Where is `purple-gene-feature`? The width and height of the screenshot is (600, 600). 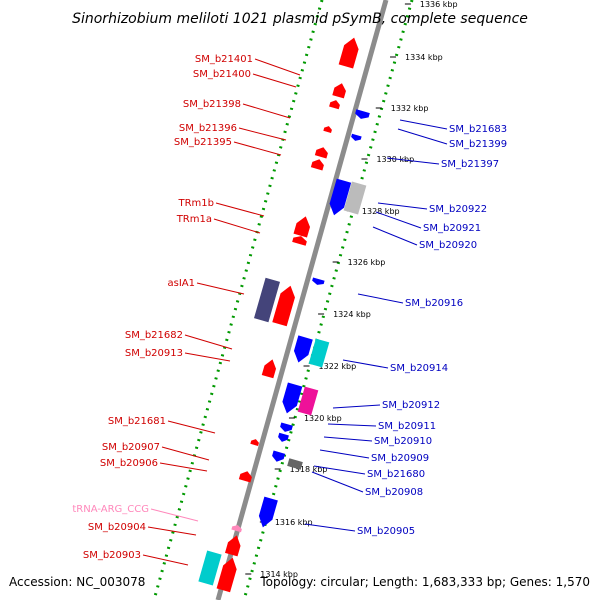 purple-gene-feature is located at coordinates (267, 300).